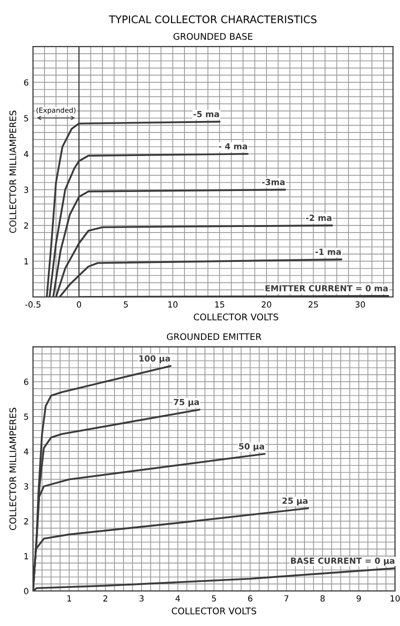 The image size is (400, 626). I want to click on series-label: -2 ma, so click(319, 217).